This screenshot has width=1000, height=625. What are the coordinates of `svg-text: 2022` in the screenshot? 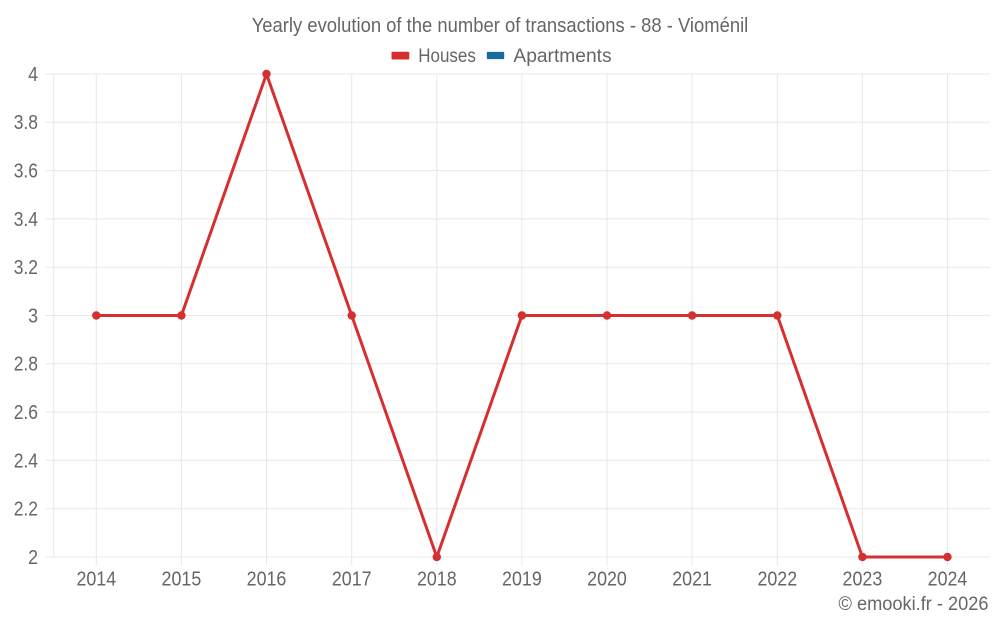 It's located at (777, 580).